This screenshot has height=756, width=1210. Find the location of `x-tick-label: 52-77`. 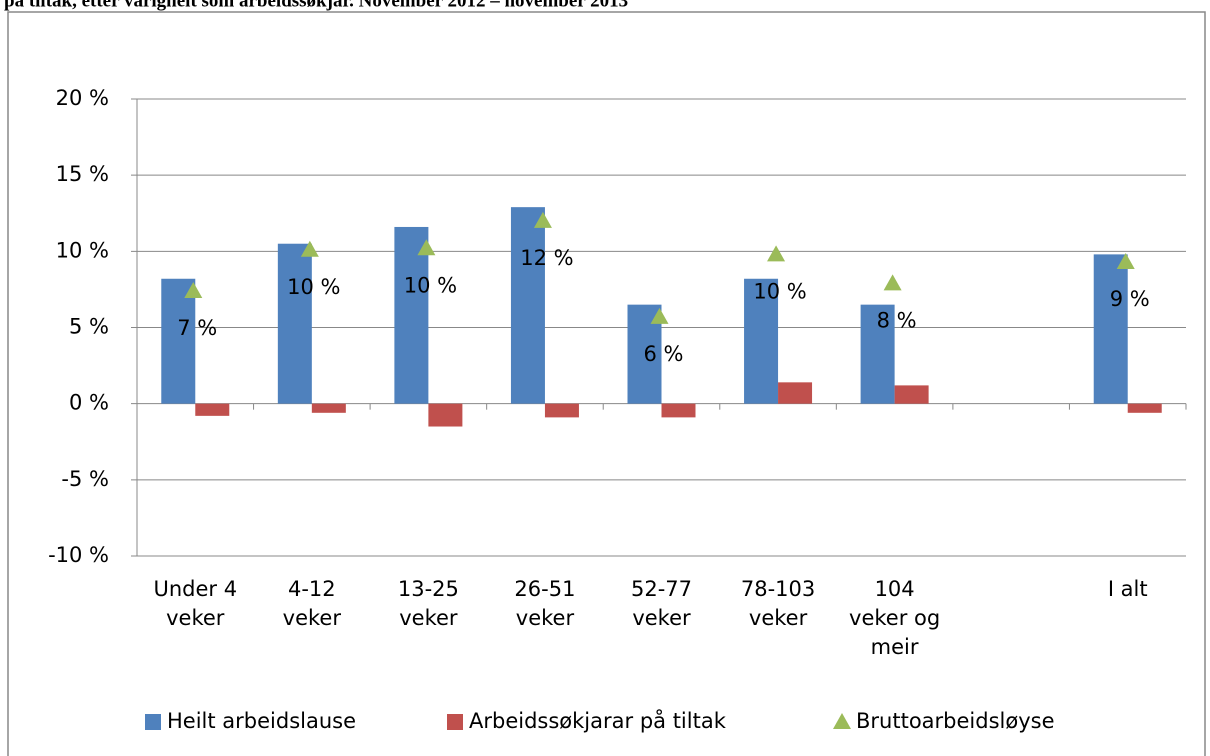

x-tick-label: 52-77 is located at coordinates (661, 589).